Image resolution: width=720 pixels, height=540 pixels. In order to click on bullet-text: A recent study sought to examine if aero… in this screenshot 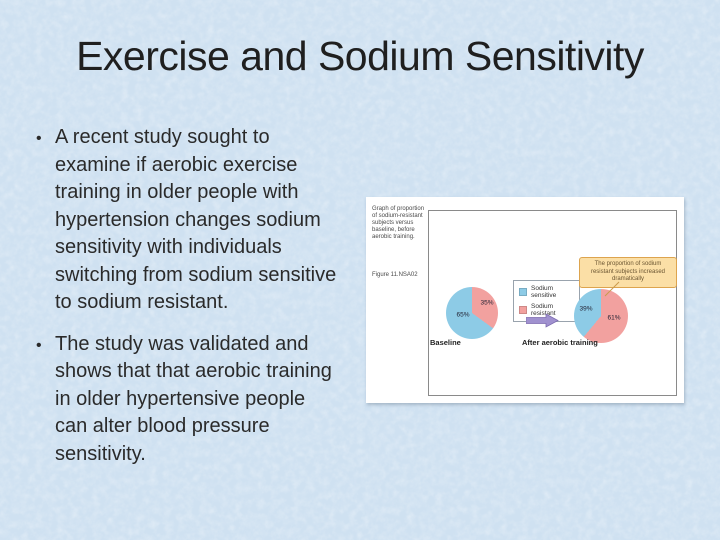, I will do `click(196, 219)`.